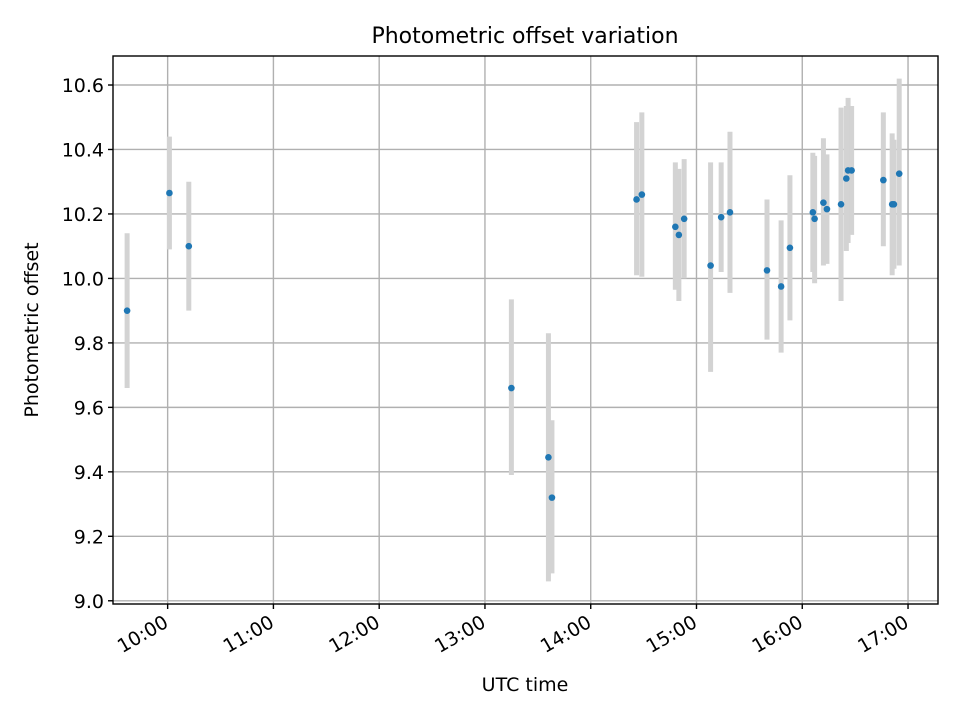  Describe the element at coordinates (566, 634) in the screenshot. I see `x-tick-label: 14:00` at that location.